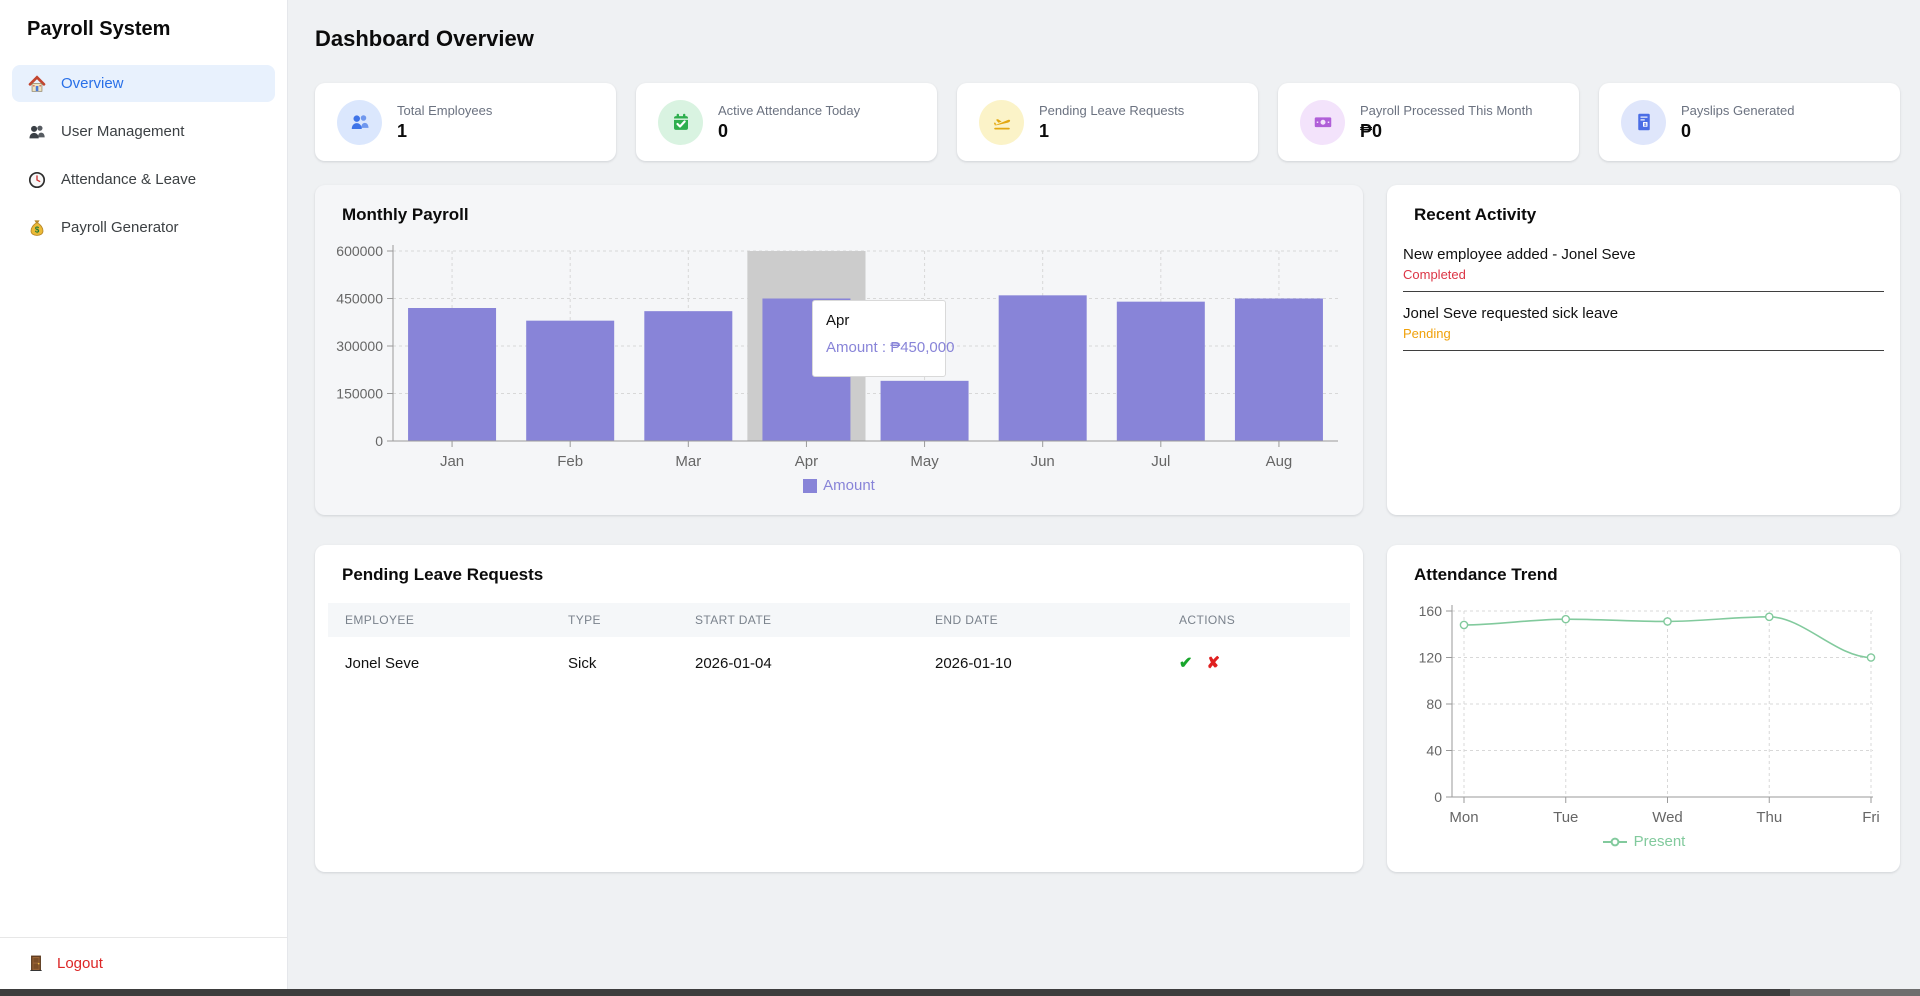 The height and width of the screenshot is (996, 1920). What do you see at coordinates (973, 663) in the screenshot?
I see `cell-end-date: 2026-01-10` at bounding box center [973, 663].